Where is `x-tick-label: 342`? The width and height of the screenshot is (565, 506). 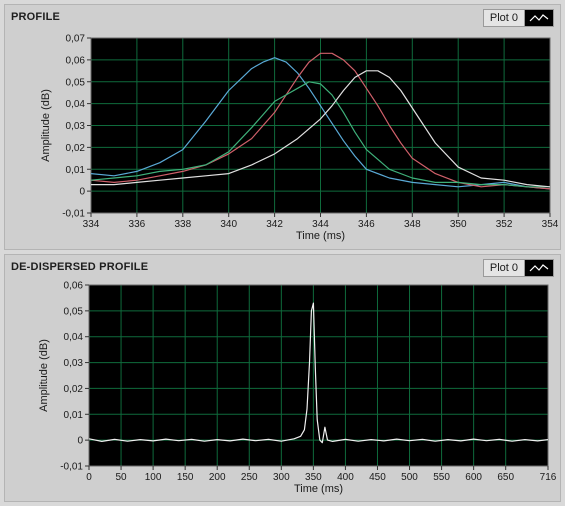 x-tick-label: 342 is located at coordinates (274, 224).